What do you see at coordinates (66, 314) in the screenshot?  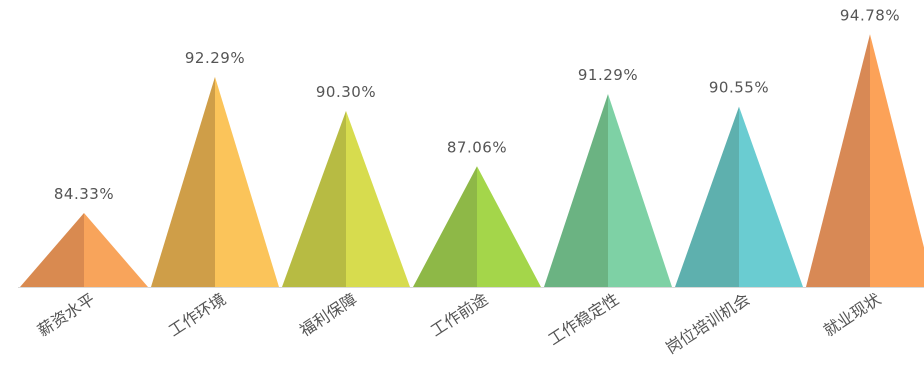 I see `category-label-1: 薪资水平` at bounding box center [66, 314].